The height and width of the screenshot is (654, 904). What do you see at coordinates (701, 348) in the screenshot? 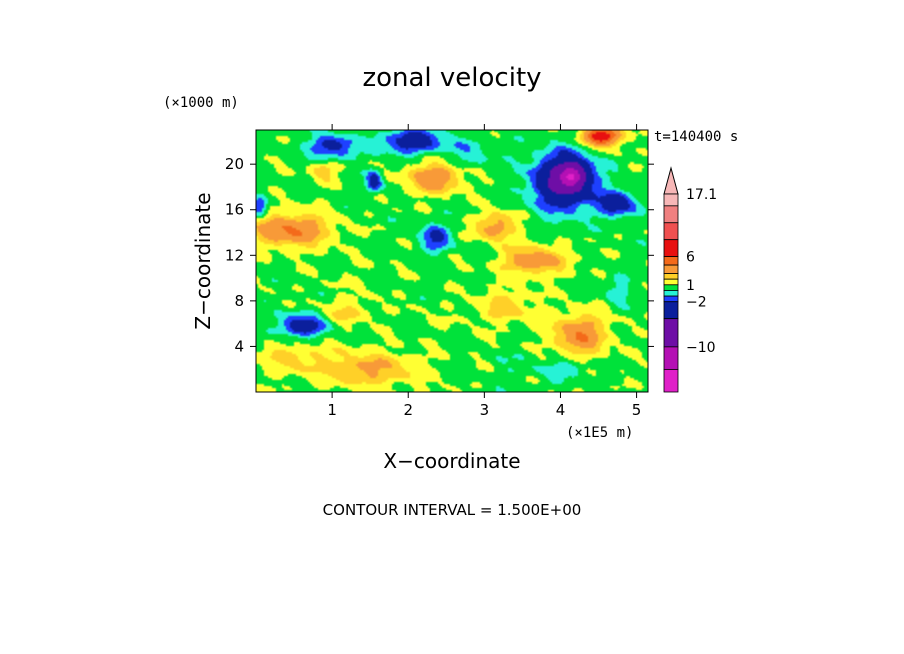
I see `colorbar-label: −10` at bounding box center [701, 348].